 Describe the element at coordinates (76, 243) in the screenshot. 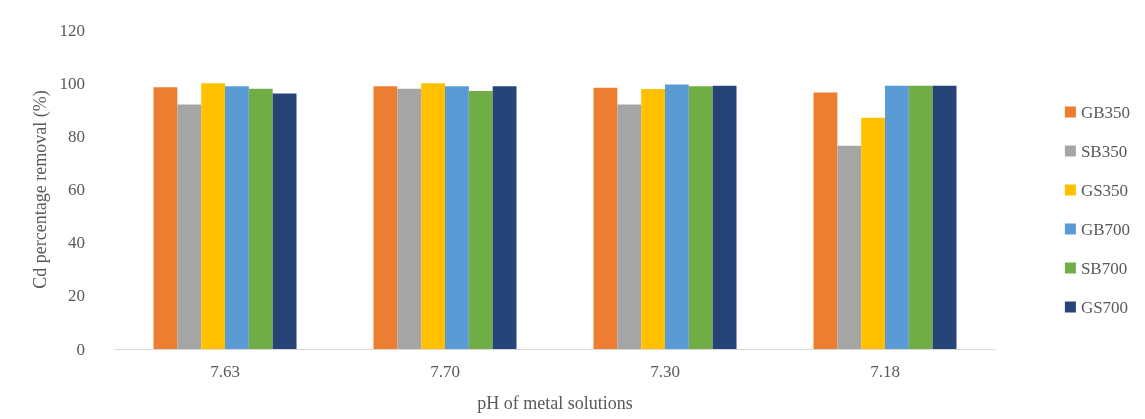

I see `y-tick-label: 40` at that location.